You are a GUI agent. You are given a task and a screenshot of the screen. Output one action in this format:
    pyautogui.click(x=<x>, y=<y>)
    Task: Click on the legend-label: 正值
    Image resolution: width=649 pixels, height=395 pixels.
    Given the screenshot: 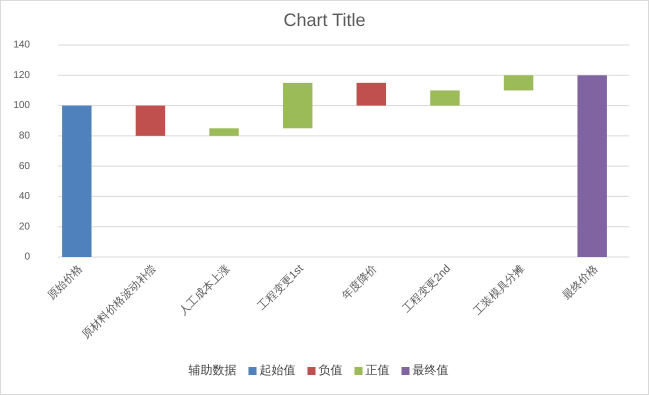 What is the action you would take?
    pyautogui.click(x=378, y=370)
    